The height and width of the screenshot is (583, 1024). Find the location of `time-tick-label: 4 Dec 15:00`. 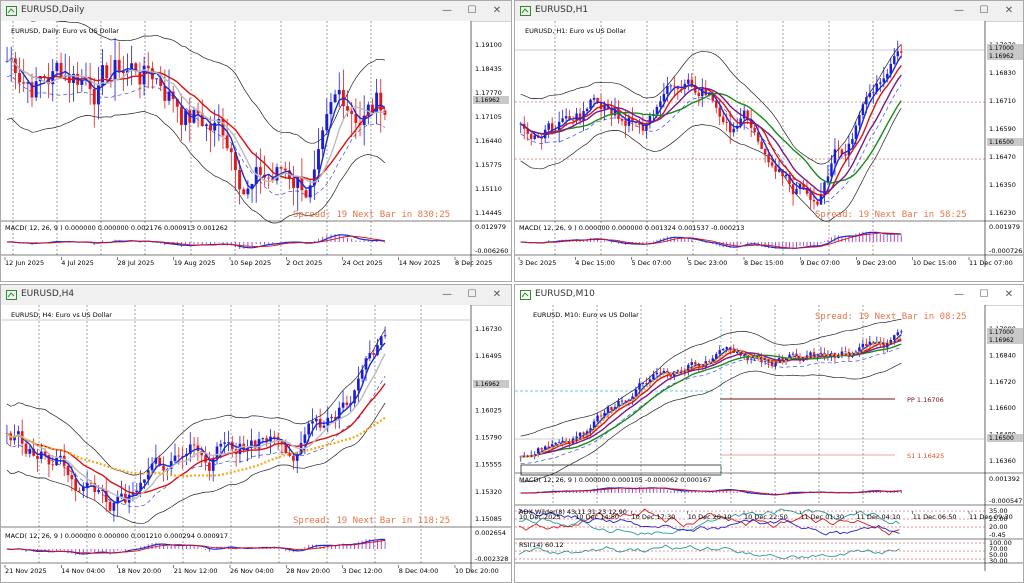

time-tick-label: 4 Dec 15:00 is located at coordinates (595, 263).